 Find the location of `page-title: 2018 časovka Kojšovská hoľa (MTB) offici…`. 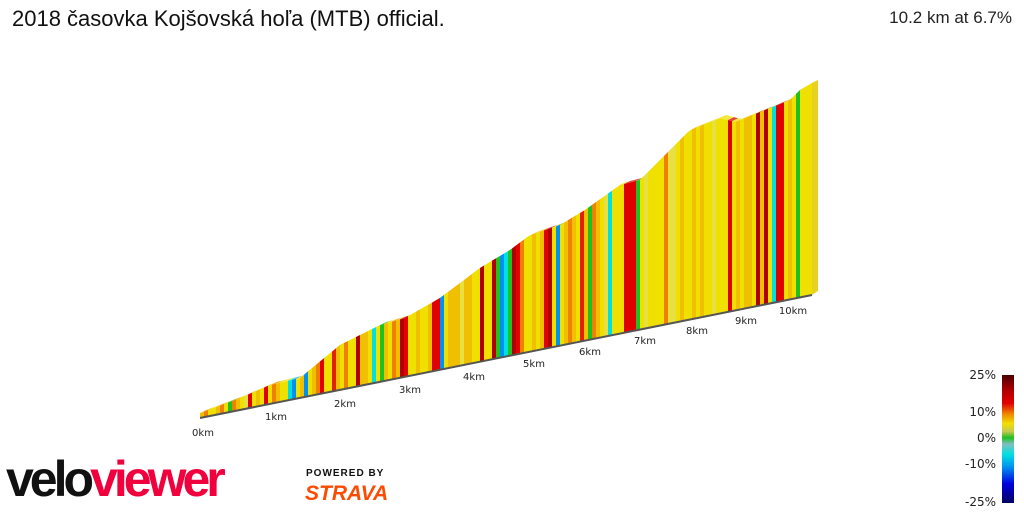

page-title: 2018 časovka Kojšovská hoľa (MTB) offici… is located at coordinates (228, 18).